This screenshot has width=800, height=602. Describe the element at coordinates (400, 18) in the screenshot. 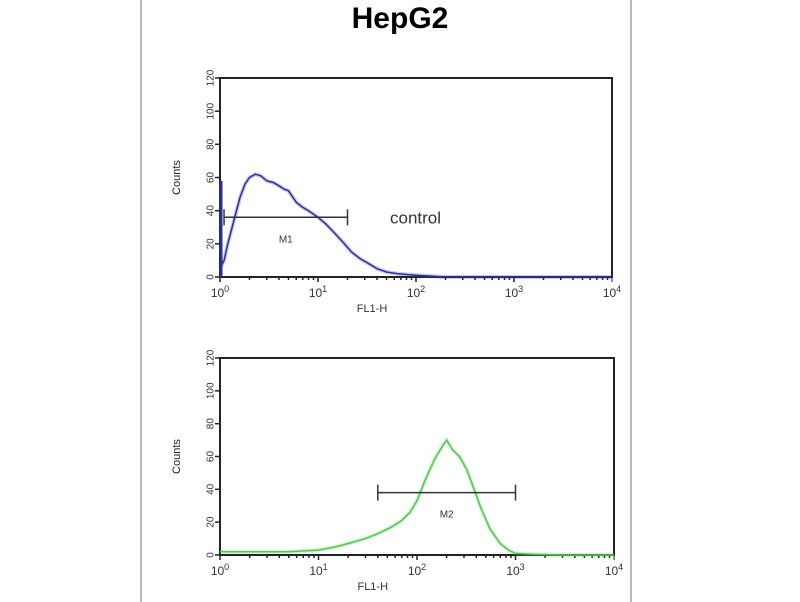

I see `chart-title: HepG2` at that location.